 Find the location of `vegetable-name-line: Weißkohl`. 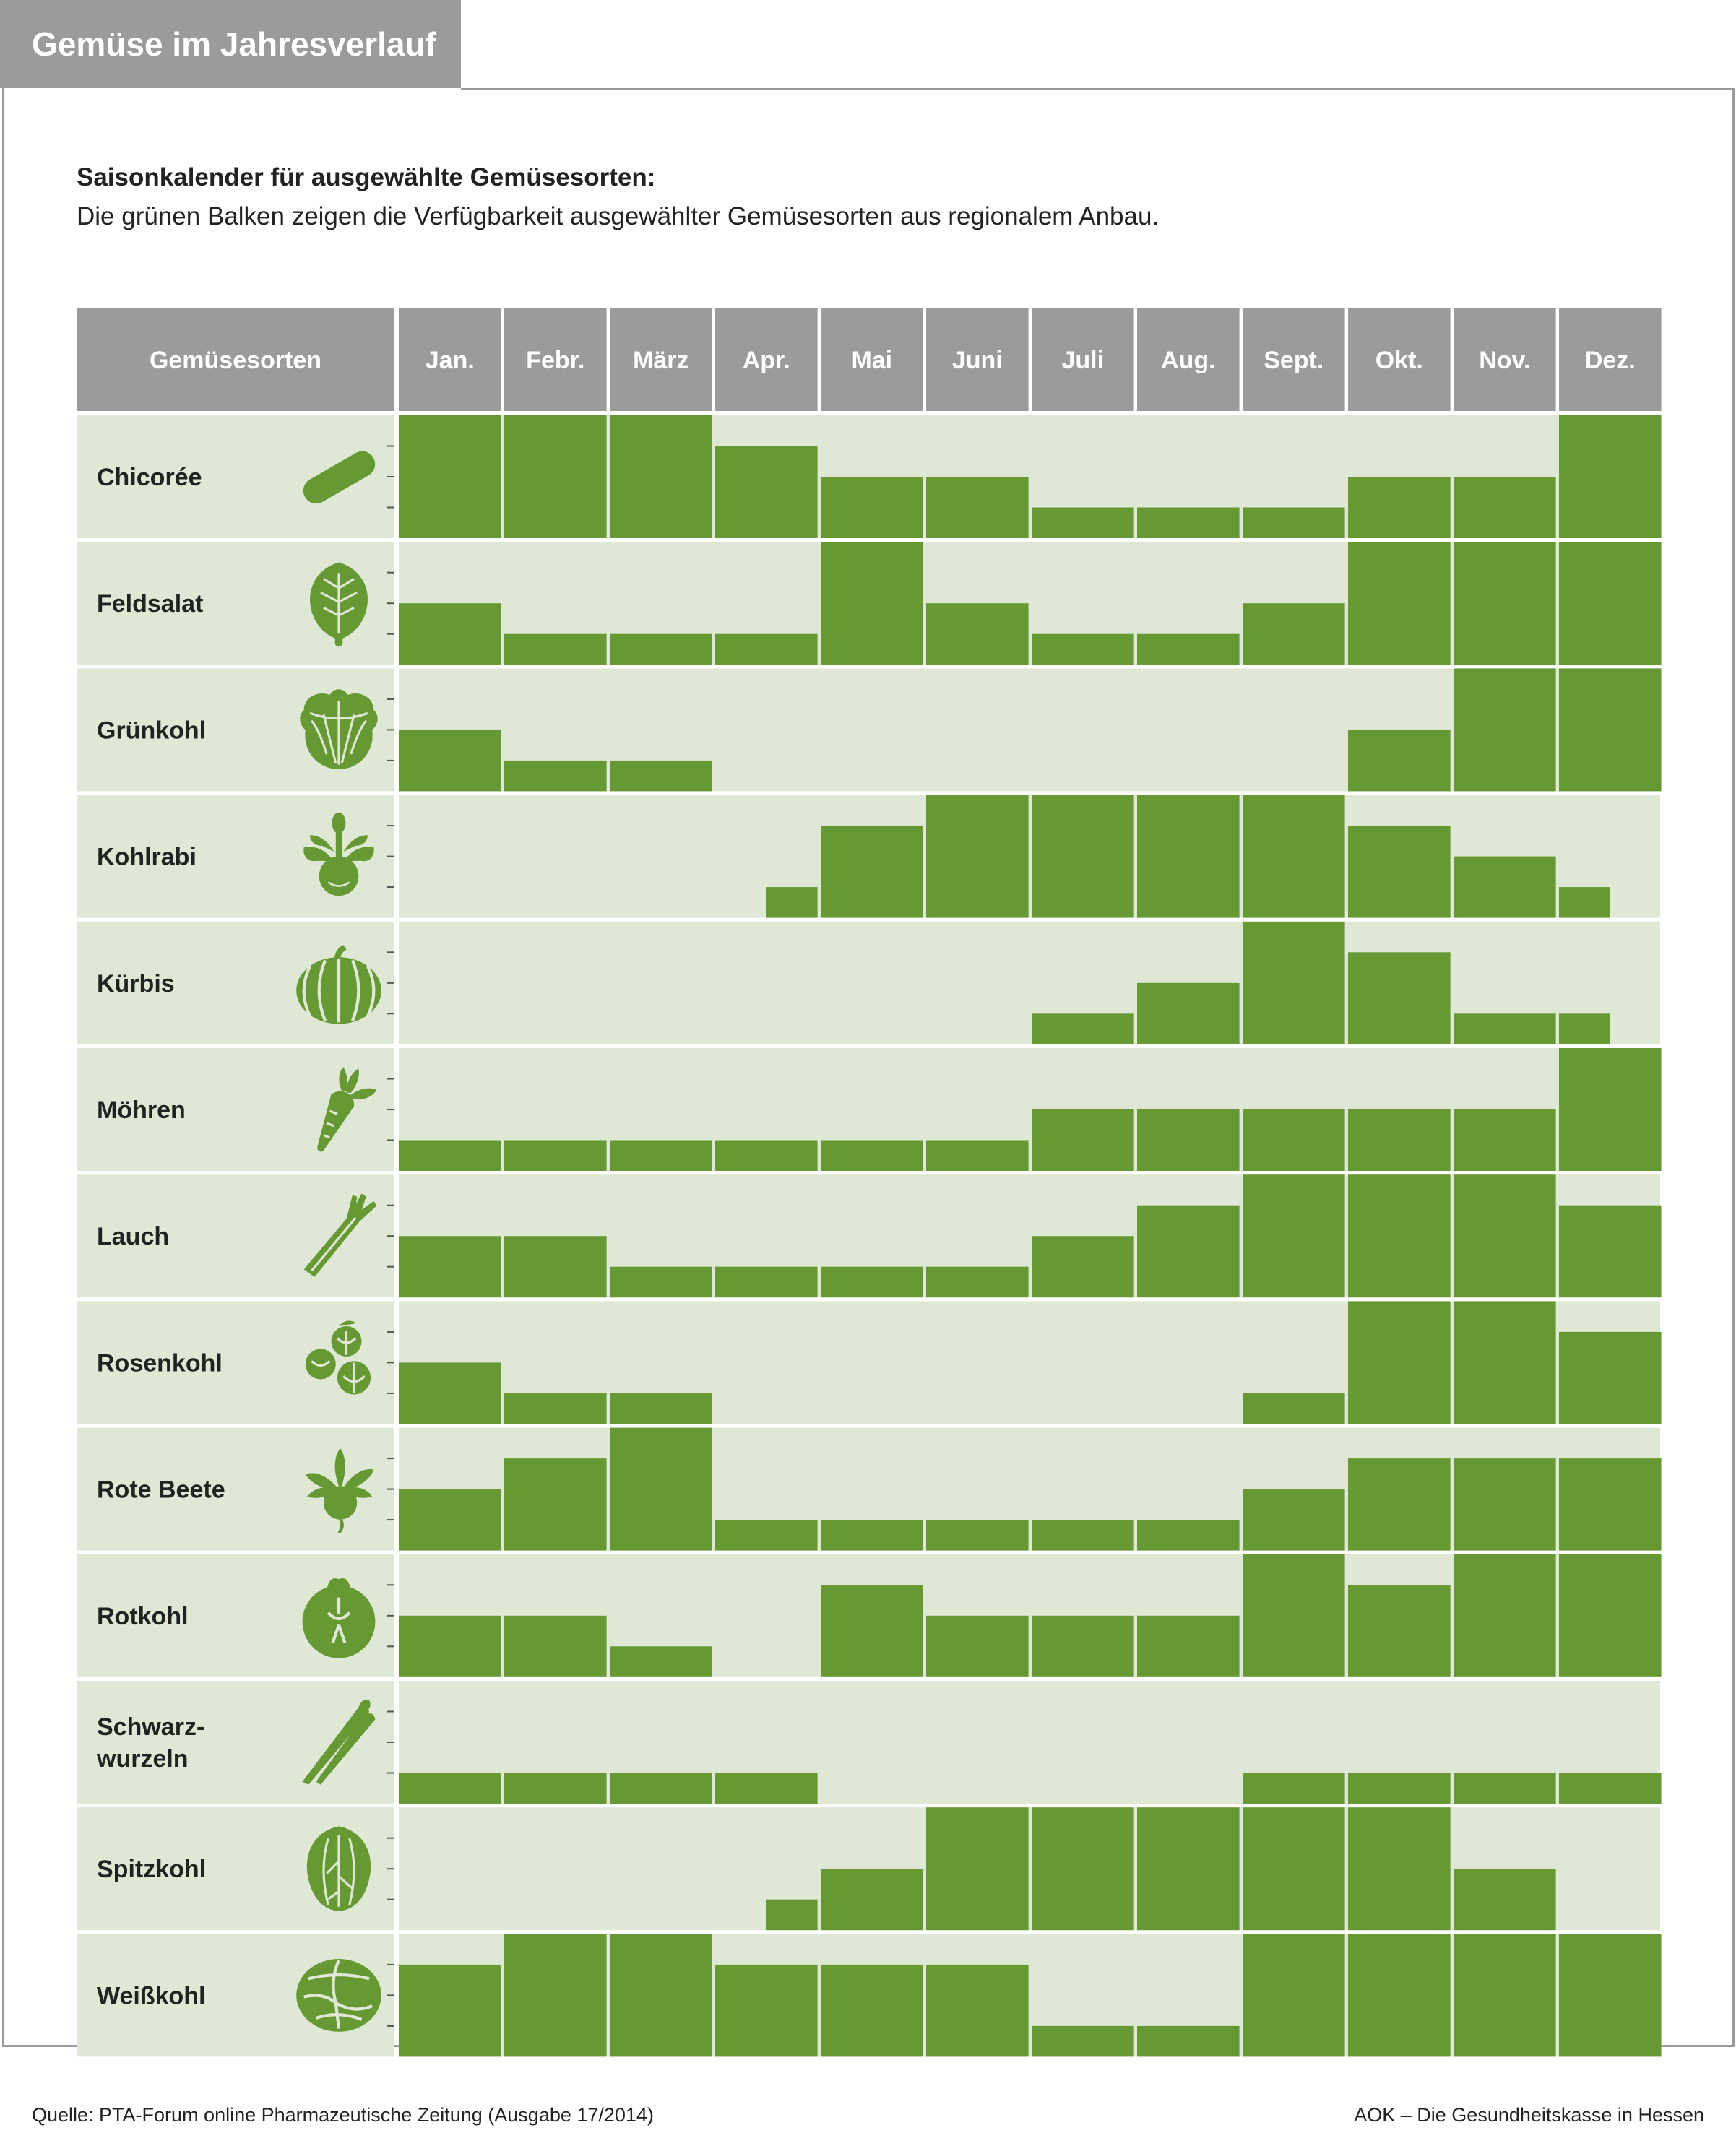

vegetable-name-line: Weißkohl is located at coordinates (151, 1995).